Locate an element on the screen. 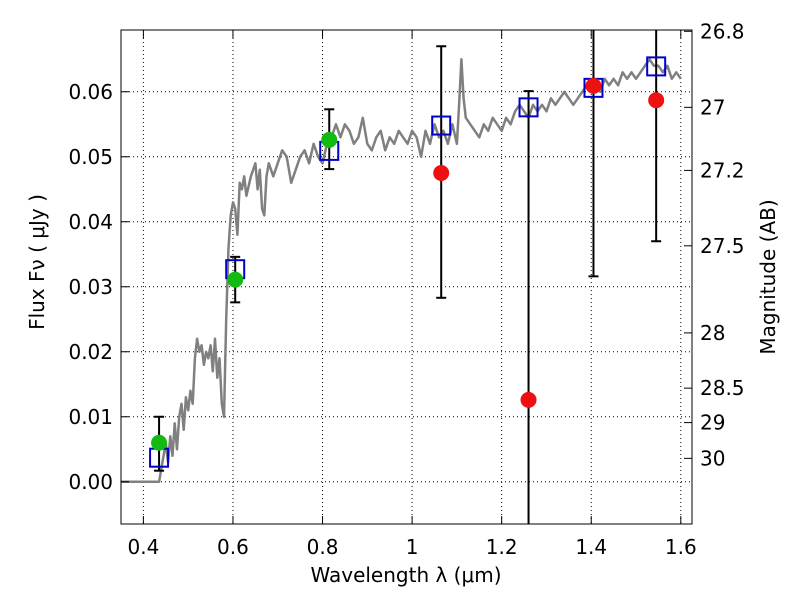 Image resolution: width=800 pixels, height=600 pixels. y-axis-title: Flux Fν ( μJy ) is located at coordinates (37, 262).